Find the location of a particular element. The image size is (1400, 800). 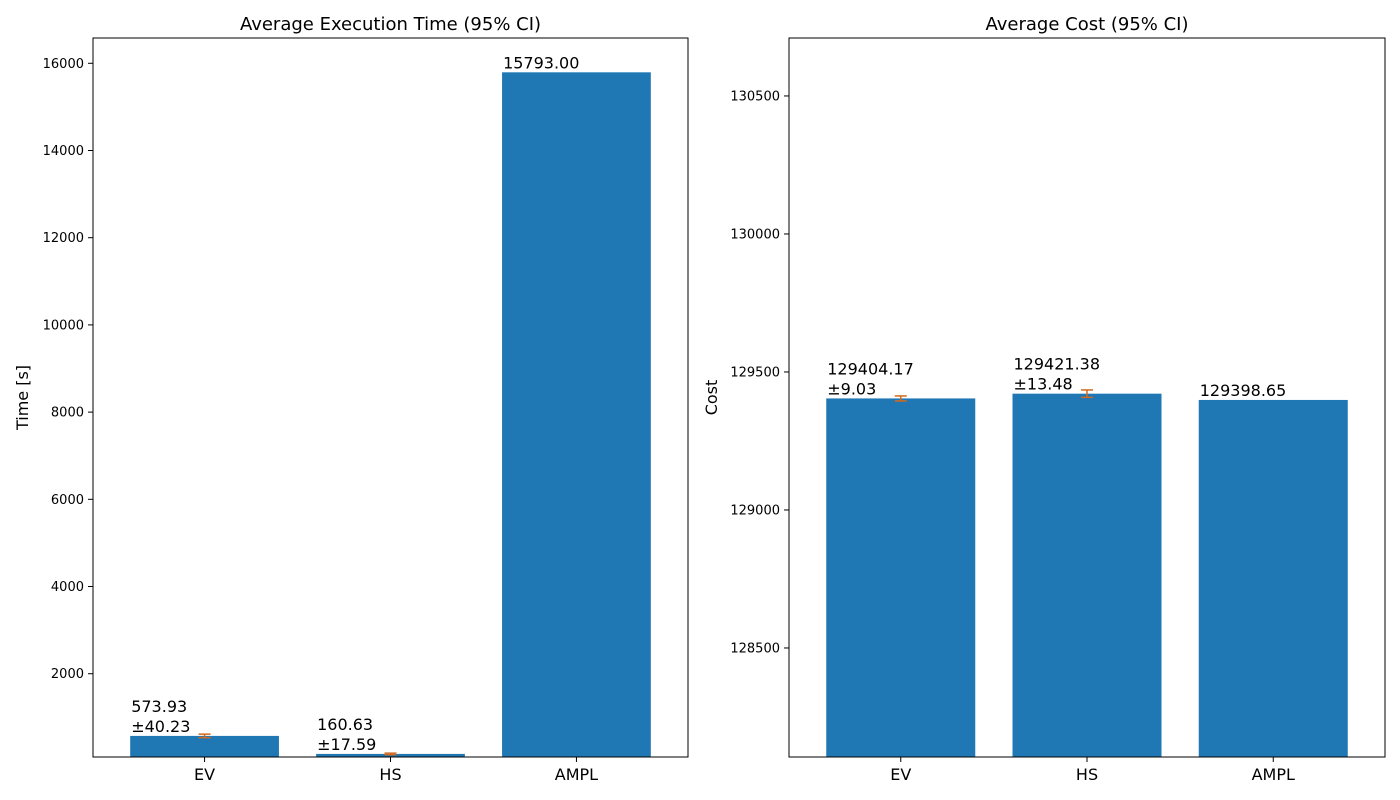

value-label-hs: 129421.38 is located at coordinates (1057, 364).